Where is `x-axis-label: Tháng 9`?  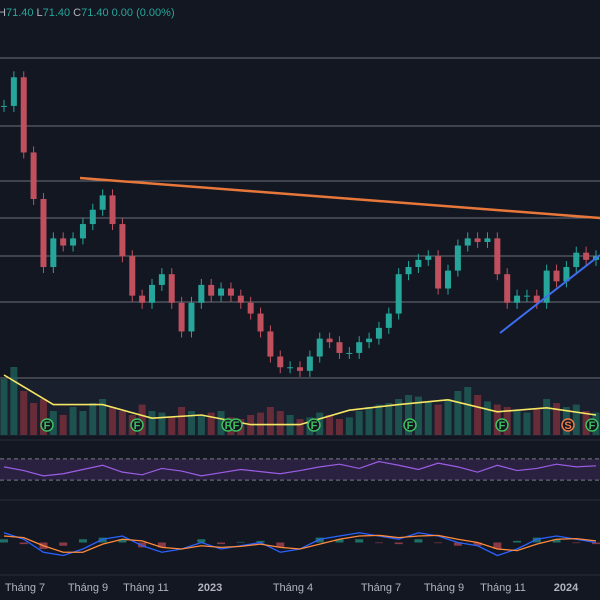 x-axis-label: Tháng 9 is located at coordinates (88, 588).